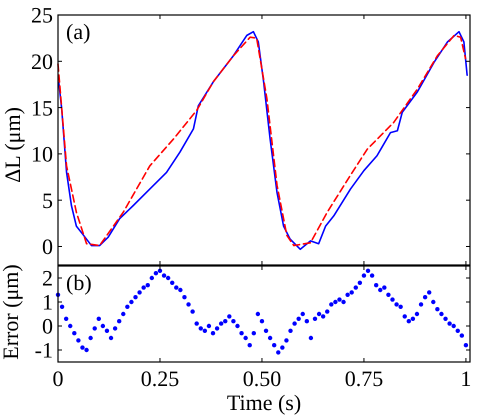  What do you see at coordinates (47, 302) in the screenshot?
I see `y-tick-label: 1` at bounding box center [47, 302].